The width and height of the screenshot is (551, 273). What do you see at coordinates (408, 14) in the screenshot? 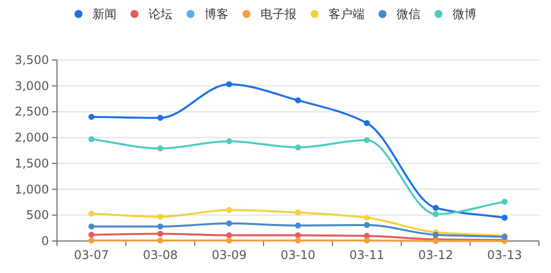
I see `legend-label: 微信` at bounding box center [408, 14].